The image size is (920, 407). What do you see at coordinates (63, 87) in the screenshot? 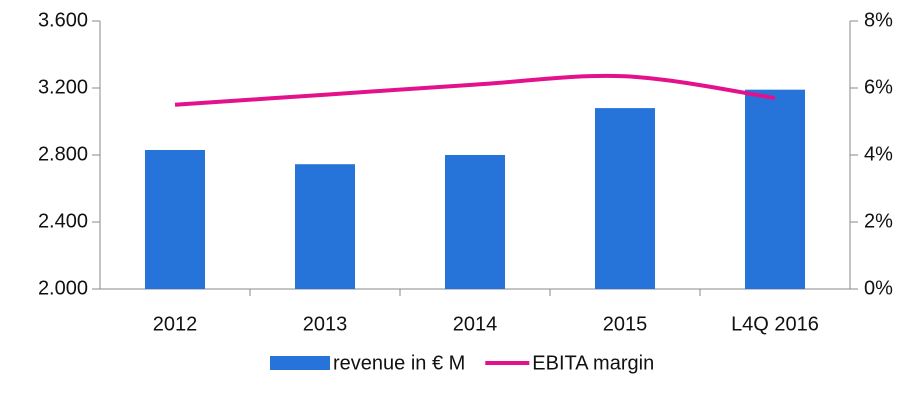
I see `y-tick-label: 3.200` at bounding box center [63, 87].